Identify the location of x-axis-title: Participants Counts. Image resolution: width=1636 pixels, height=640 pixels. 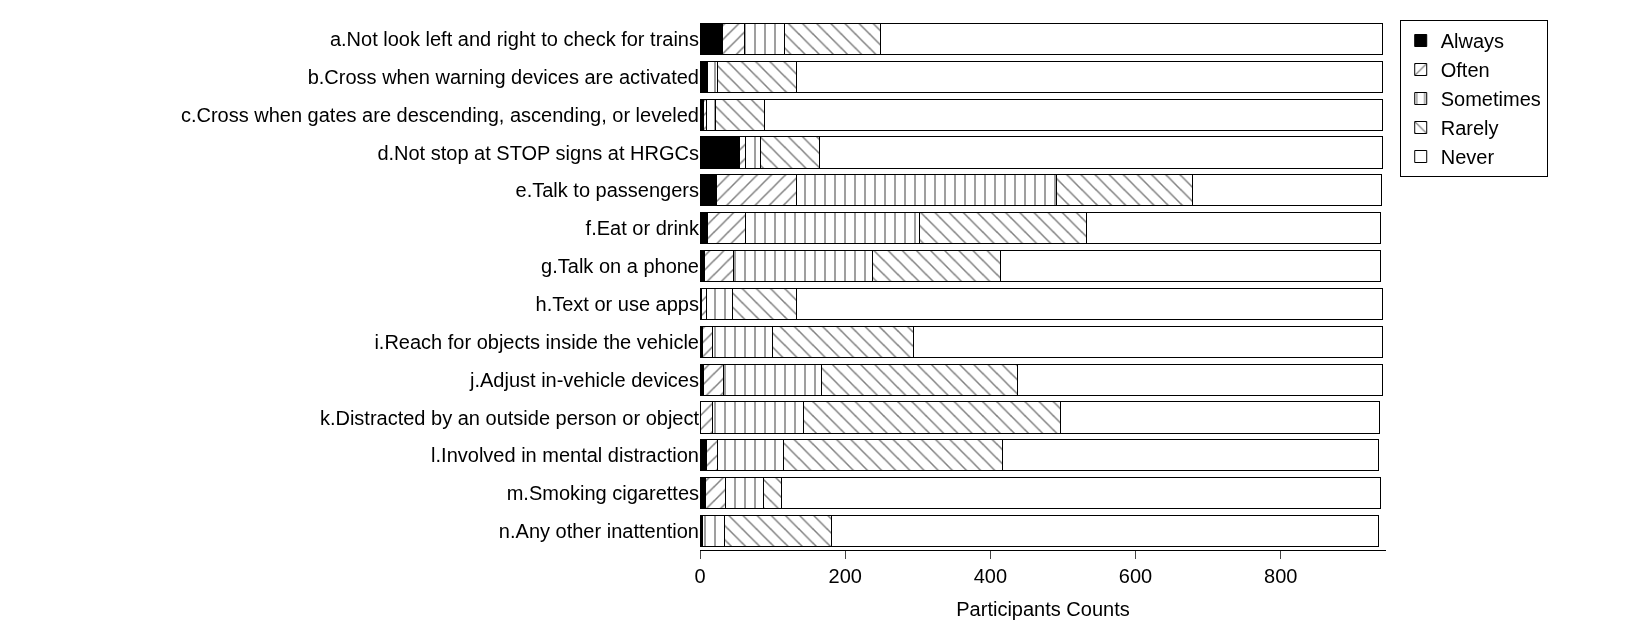
(1043, 608).